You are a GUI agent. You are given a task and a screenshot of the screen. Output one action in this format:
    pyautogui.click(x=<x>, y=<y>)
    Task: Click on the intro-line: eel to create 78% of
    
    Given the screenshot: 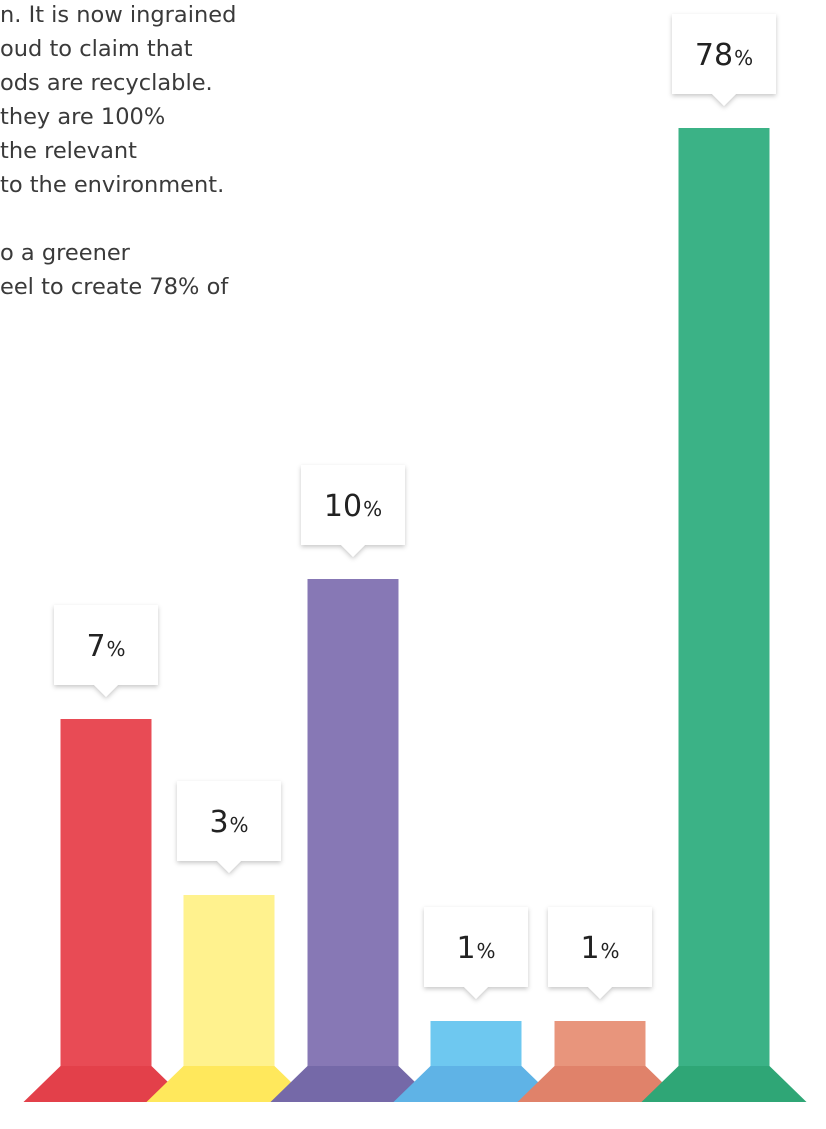 What is the action you would take?
    pyautogui.click(x=114, y=287)
    